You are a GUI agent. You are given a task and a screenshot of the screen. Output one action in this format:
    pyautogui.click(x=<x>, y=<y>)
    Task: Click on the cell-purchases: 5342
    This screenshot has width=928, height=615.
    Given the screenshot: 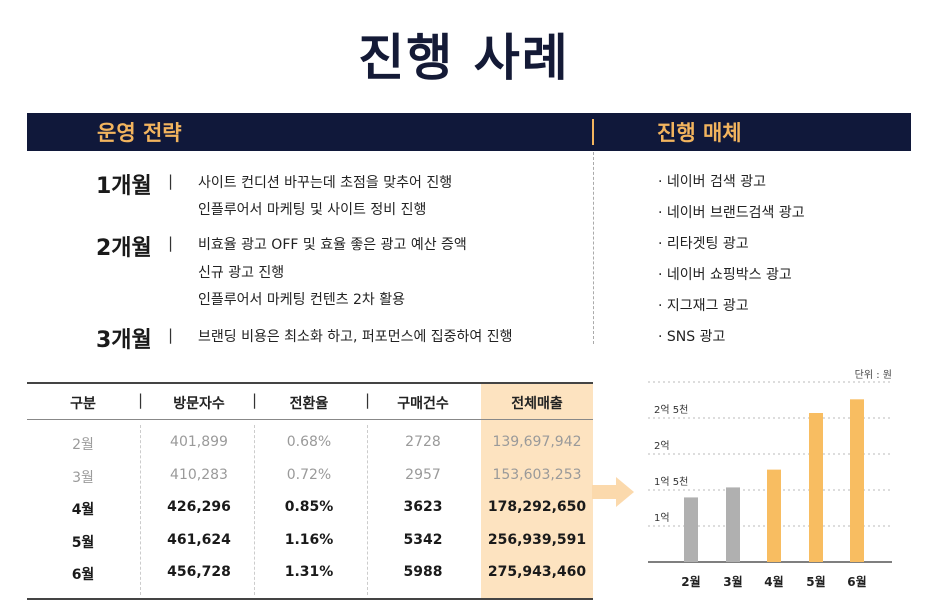 What is the action you would take?
    pyautogui.click(x=423, y=539)
    